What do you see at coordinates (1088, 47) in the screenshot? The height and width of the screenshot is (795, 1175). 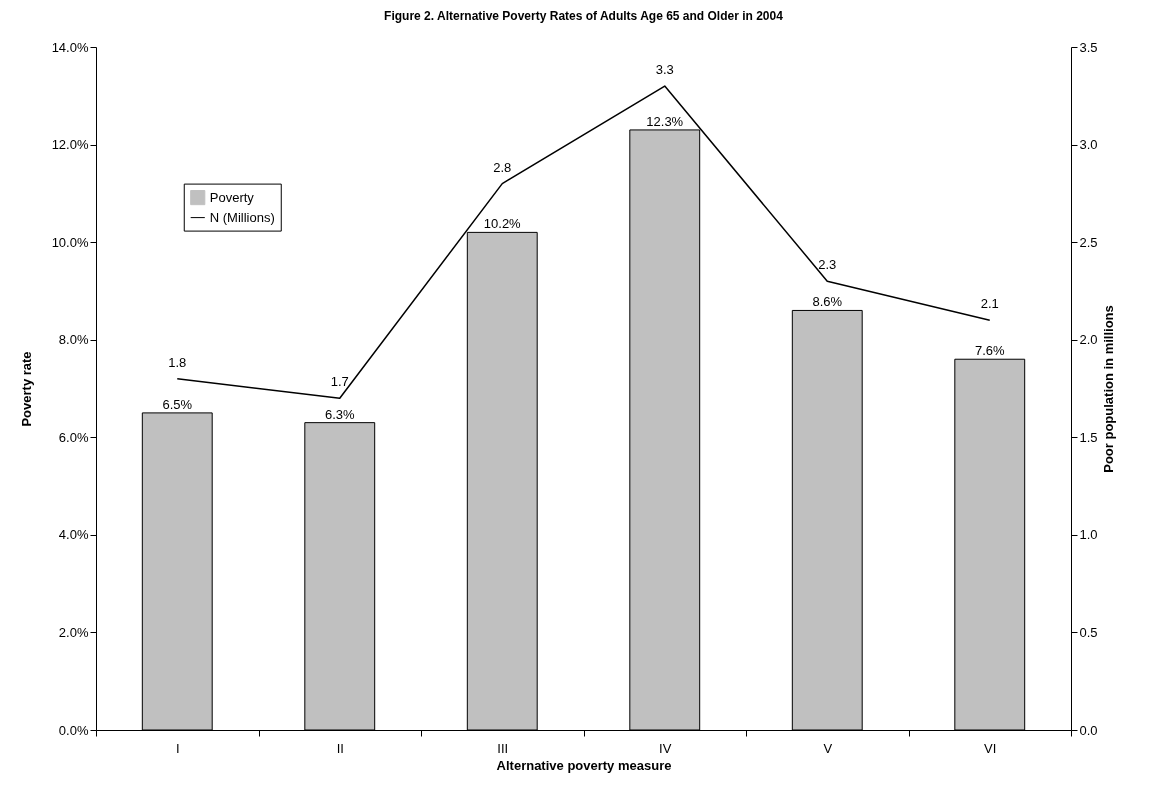 I see `y2-tick-label: 3.5` at bounding box center [1088, 47].